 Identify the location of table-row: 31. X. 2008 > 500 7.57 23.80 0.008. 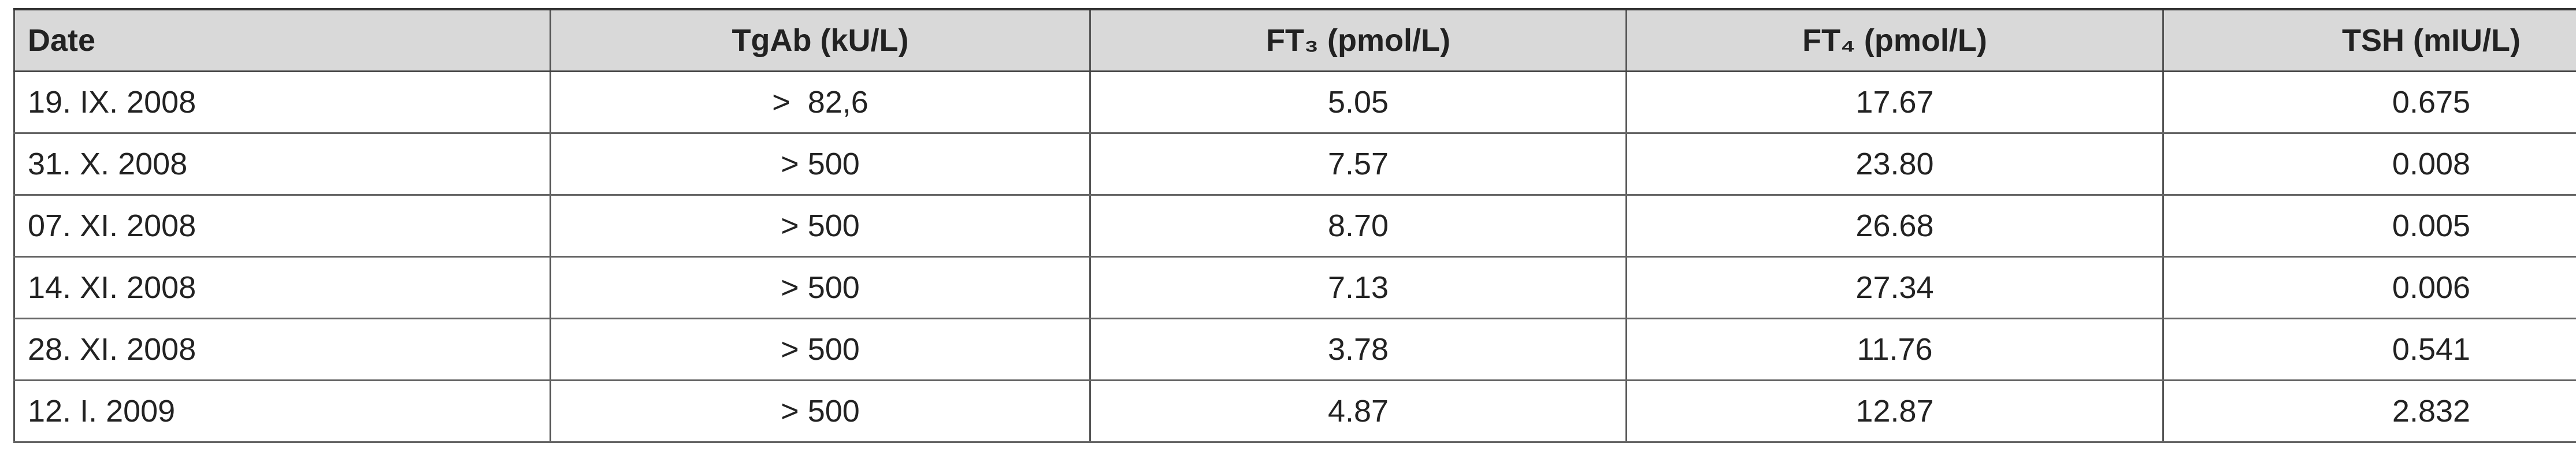
(1295, 165).